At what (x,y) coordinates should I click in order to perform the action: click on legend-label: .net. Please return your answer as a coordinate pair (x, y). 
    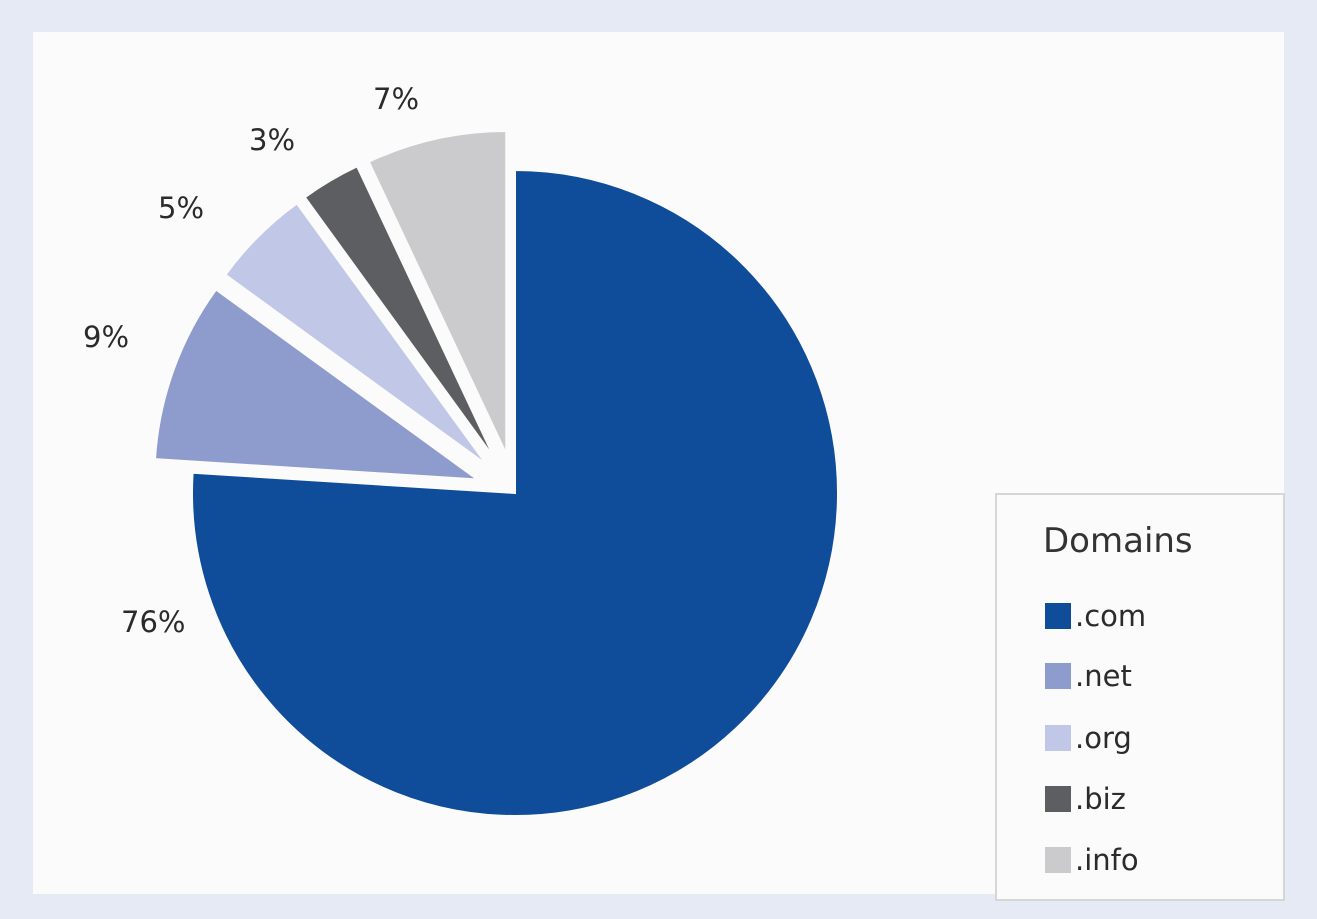
    Looking at the image, I should click on (1103, 676).